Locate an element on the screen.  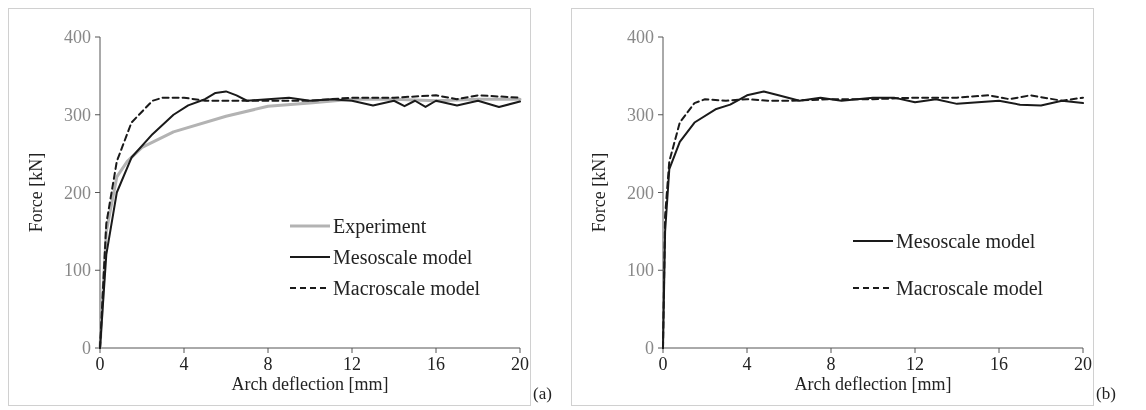
legend-label: Experiment is located at coordinates (380, 226).